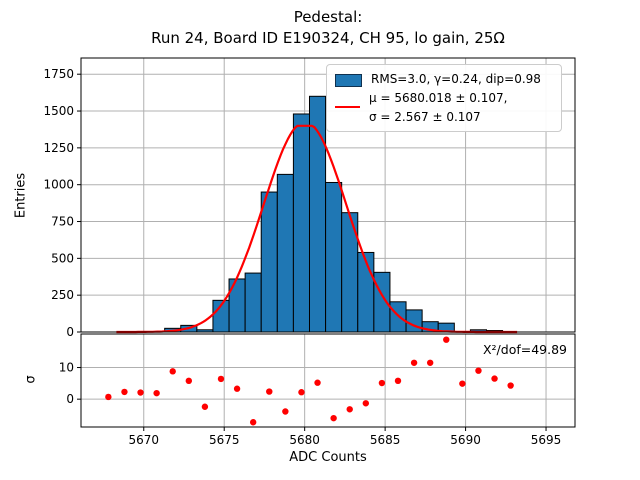 The image size is (640, 480). What do you see at coordinates (224, 440) in the screenshot?
I see `x-tick-label: 5675` at bounding box center [224, 440].